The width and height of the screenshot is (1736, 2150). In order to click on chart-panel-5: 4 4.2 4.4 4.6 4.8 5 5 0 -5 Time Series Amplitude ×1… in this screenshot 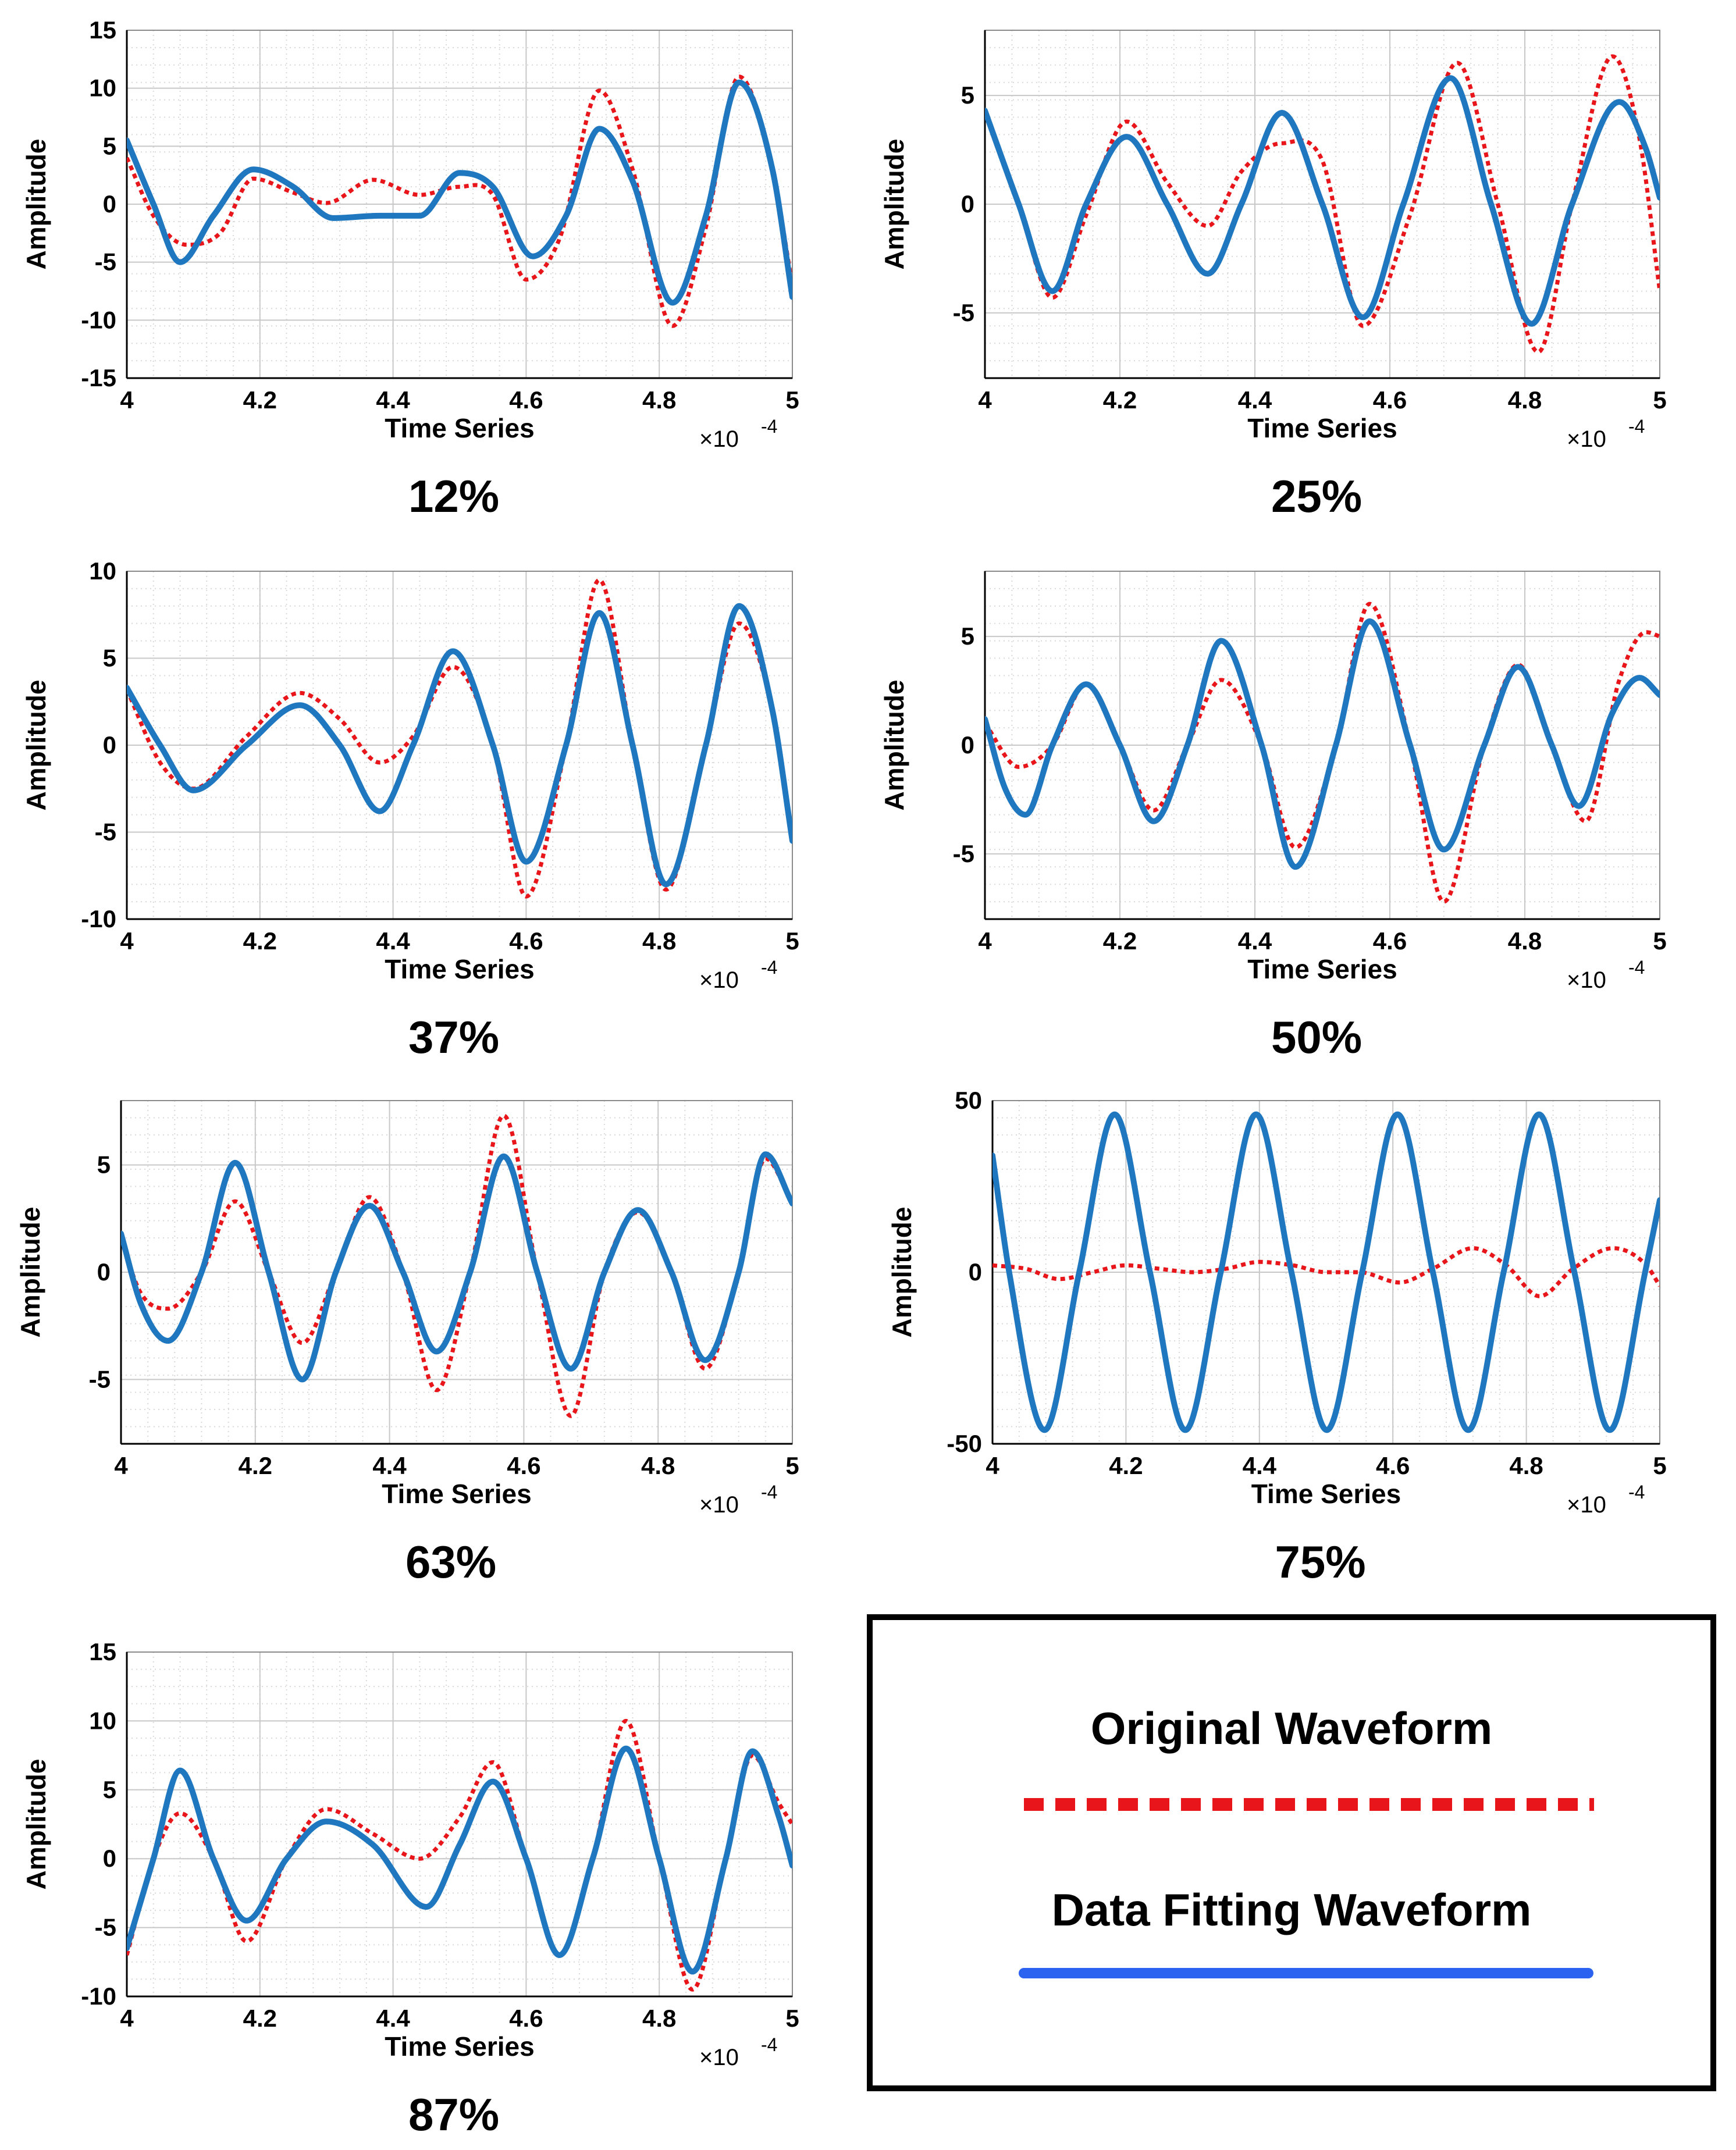, I will do `click(407, 1344)`.